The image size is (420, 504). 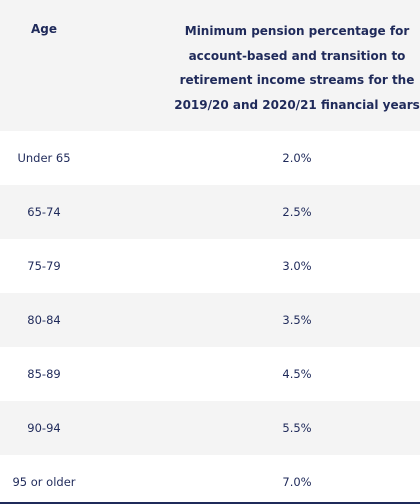 I want to click on percentage-cell: 2.0%, so click(x=297, y=158).